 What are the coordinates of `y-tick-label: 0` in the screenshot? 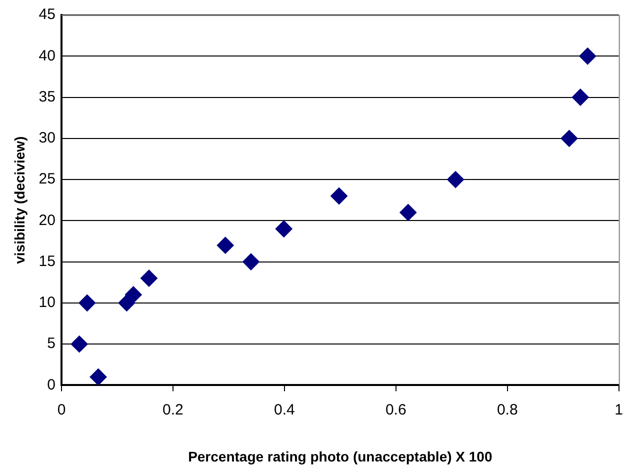 It's located at (51, 385).